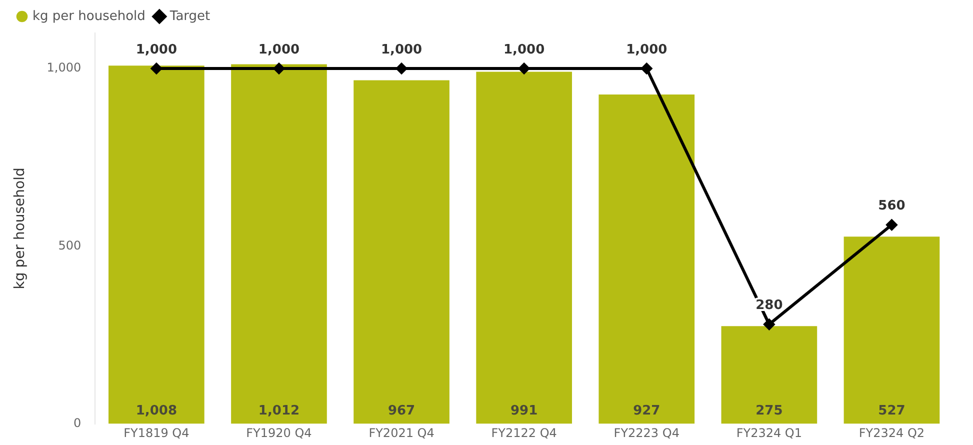  Describe the element at coordinates (279, 433) in the screenshot. I see `x-tick-label: FY1920 Q4` at that location.